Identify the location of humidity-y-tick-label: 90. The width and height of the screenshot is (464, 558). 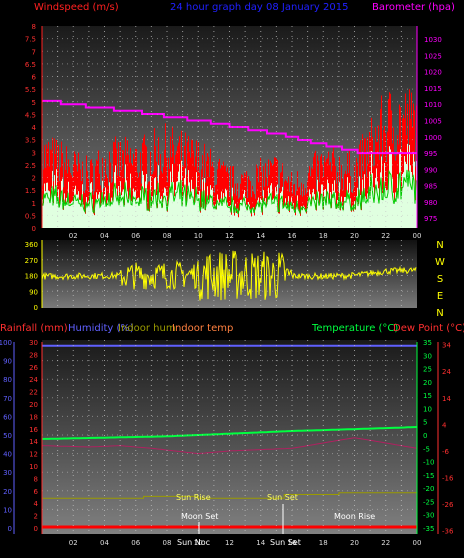
(7, 362).